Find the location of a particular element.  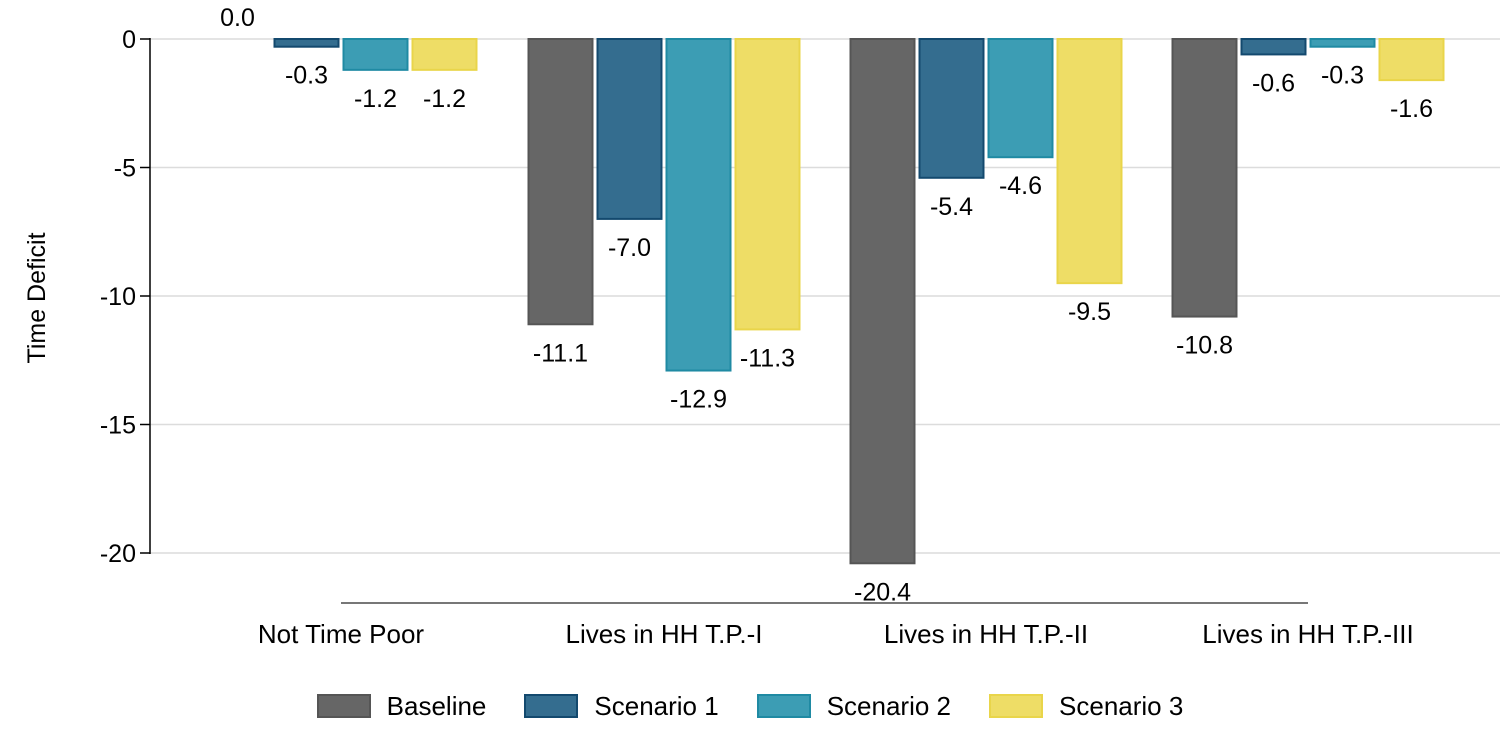

data-label: -20.4 is located at coordinates (882, 592).